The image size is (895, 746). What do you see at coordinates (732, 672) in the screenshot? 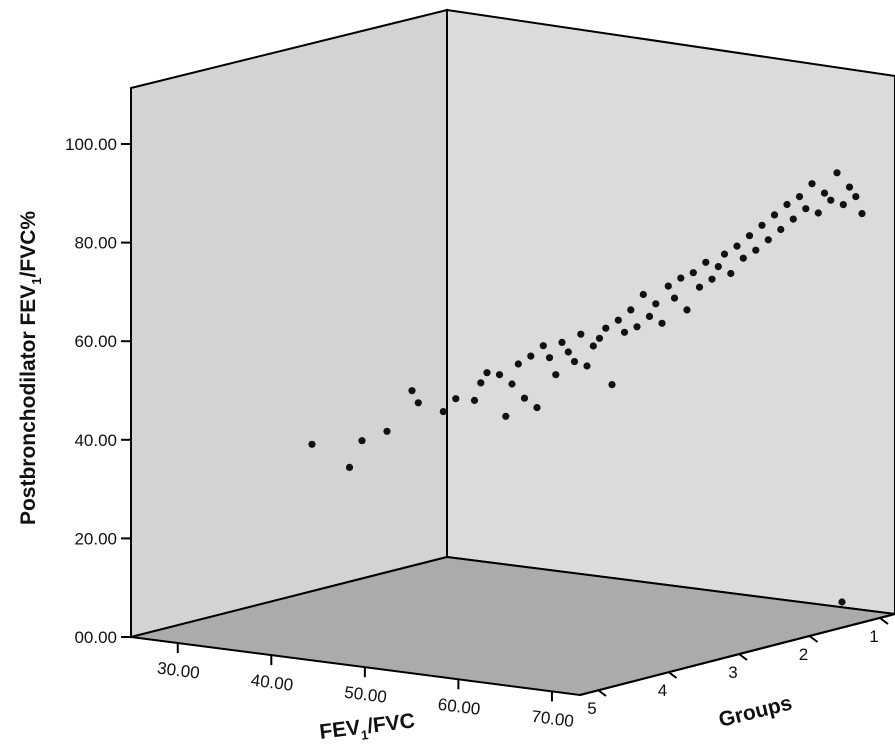
I see `groups-tick-label: 3` at bounding box center [732, 672].